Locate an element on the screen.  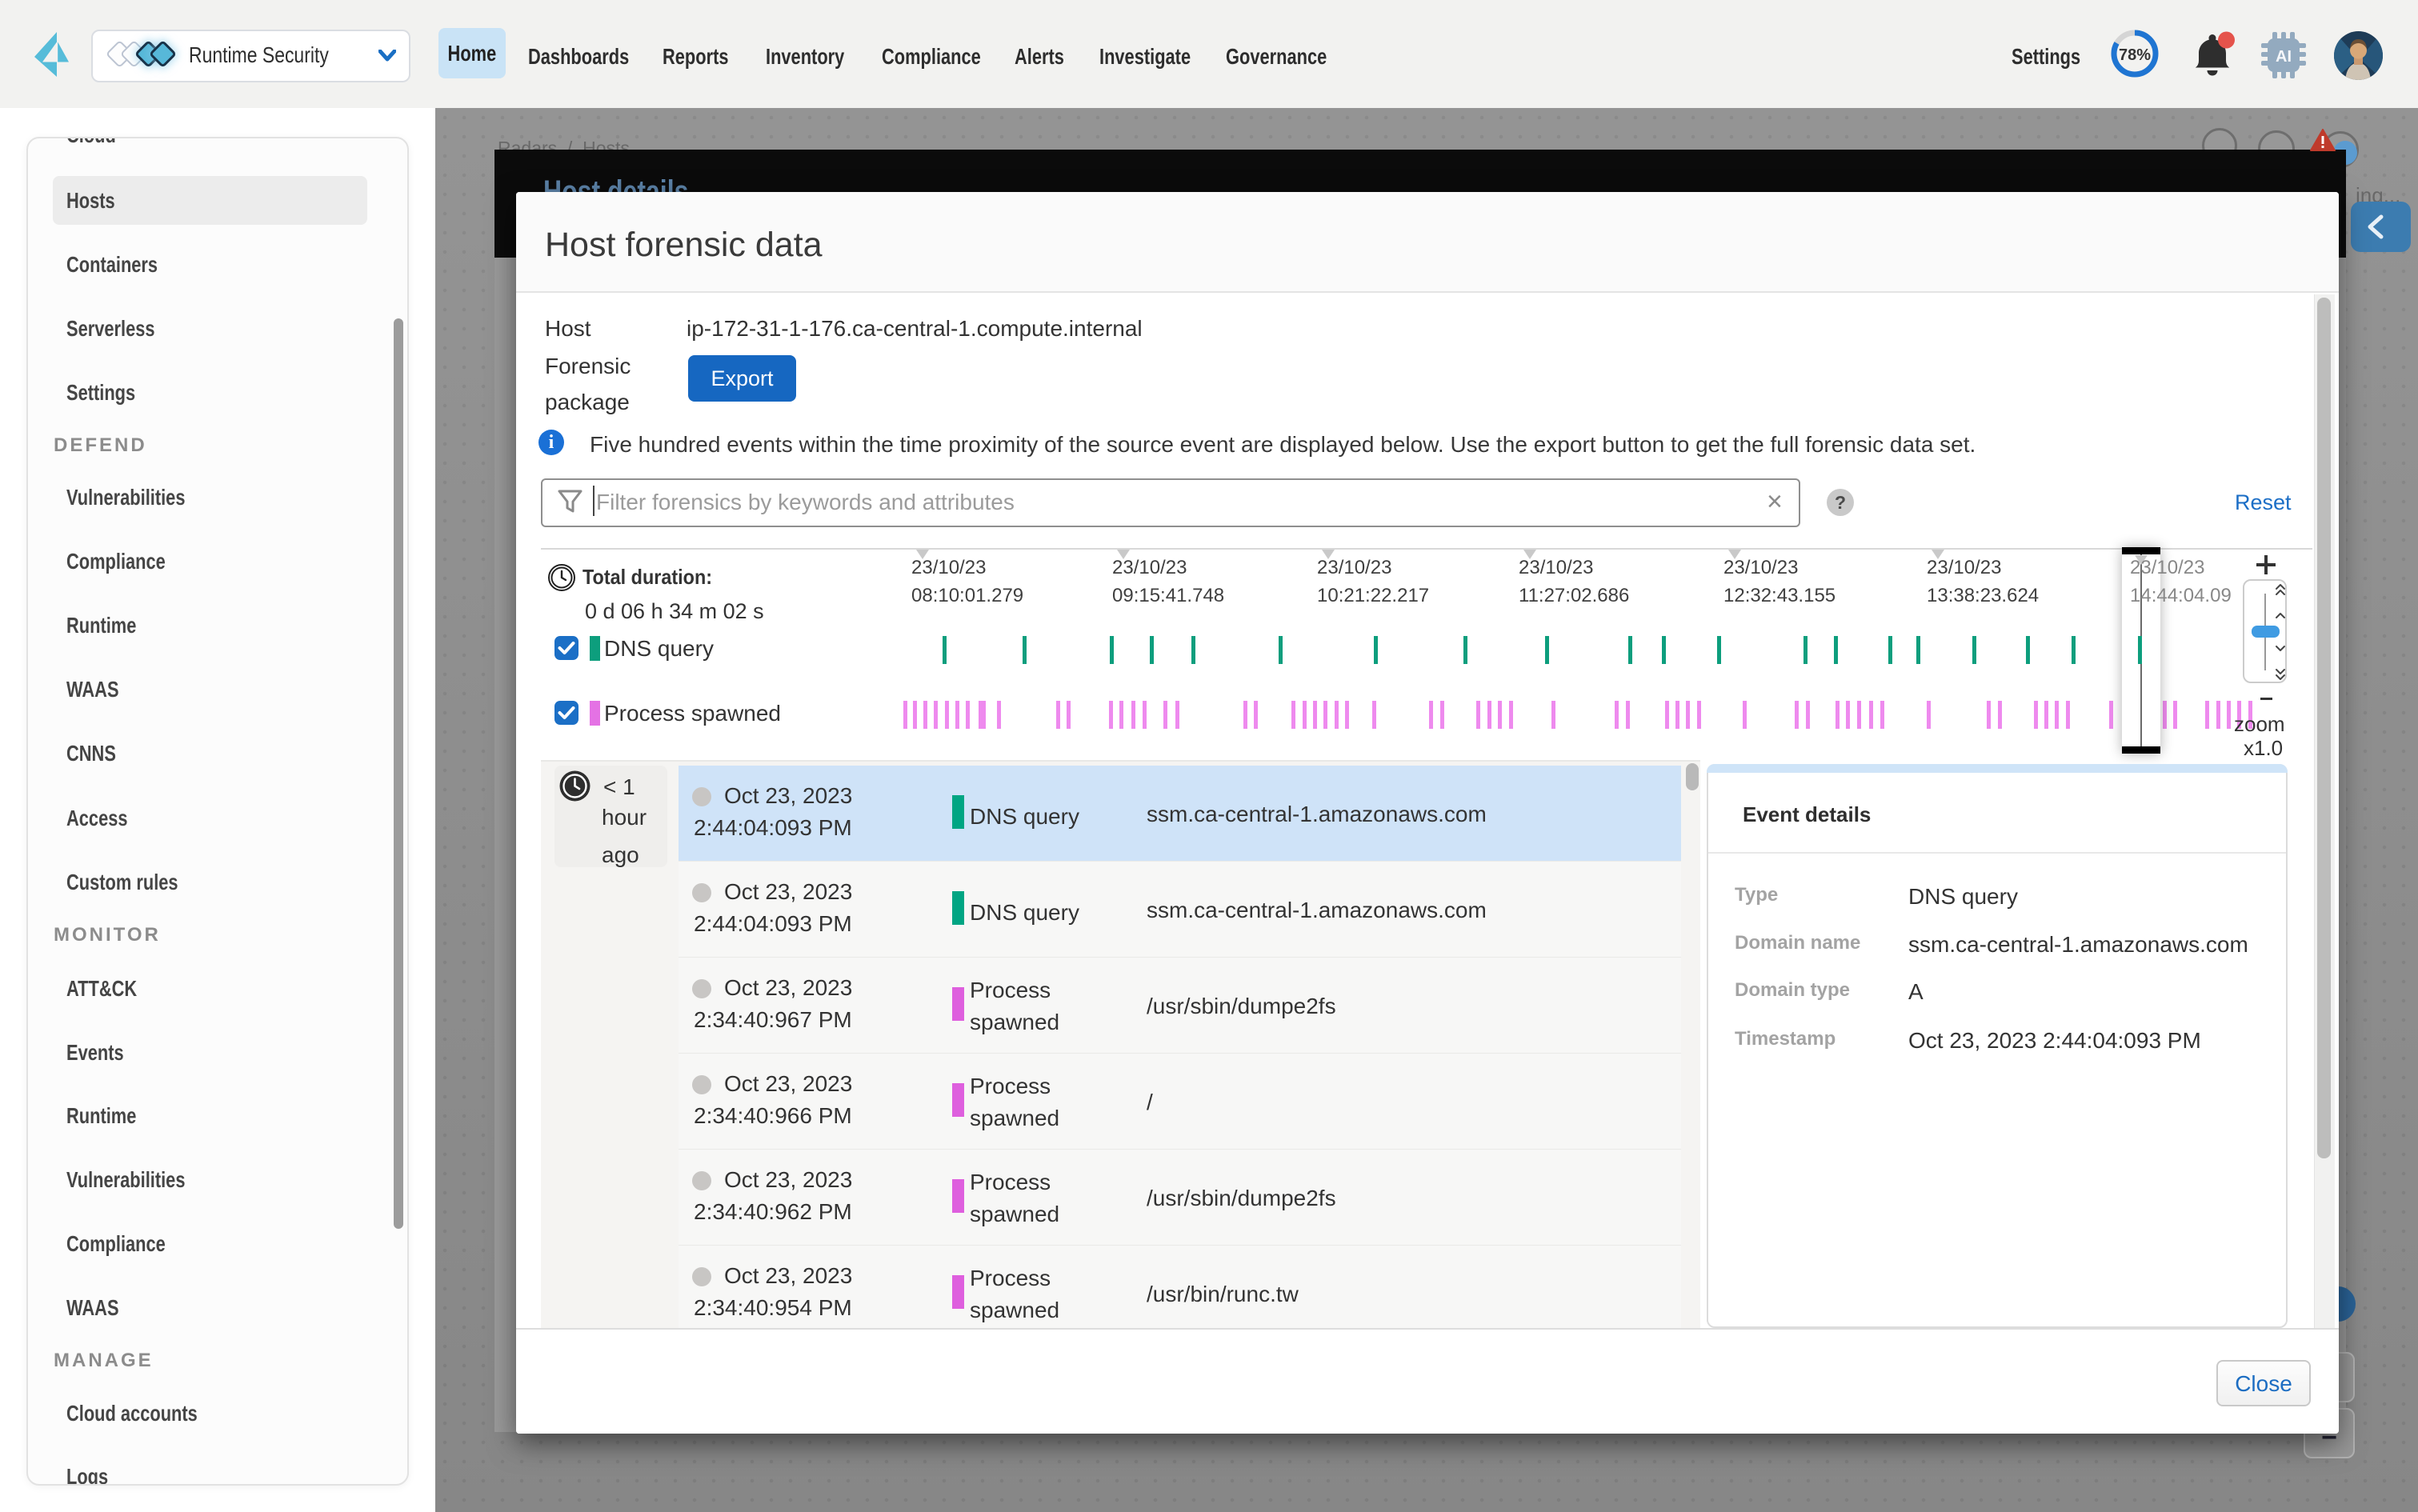
svg-text: AI is located at coordinates (2284, 57).